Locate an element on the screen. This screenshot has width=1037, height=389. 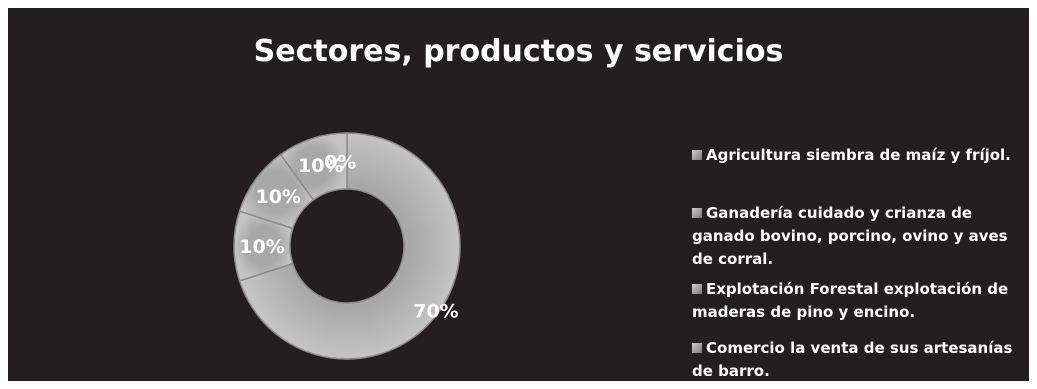
legend-label: Agricultura siembra de maíz y fríjol. is located at coordinates (858, 155).